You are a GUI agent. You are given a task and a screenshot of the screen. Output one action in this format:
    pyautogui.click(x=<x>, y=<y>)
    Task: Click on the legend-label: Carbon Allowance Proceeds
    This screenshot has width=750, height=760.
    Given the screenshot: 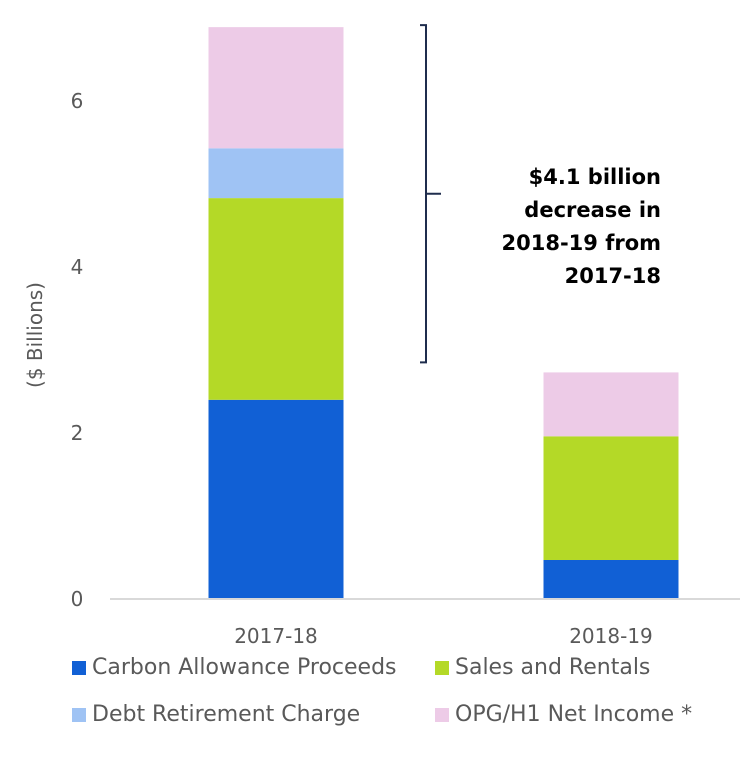 What is the action you would take?
    pyautogui.click(x=244, y=667)
    